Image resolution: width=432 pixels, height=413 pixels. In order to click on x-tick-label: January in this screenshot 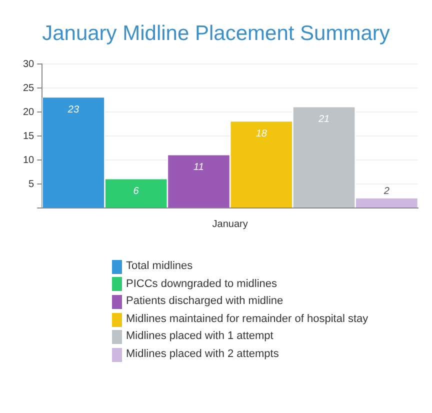, I will do `click(230, 224)`.